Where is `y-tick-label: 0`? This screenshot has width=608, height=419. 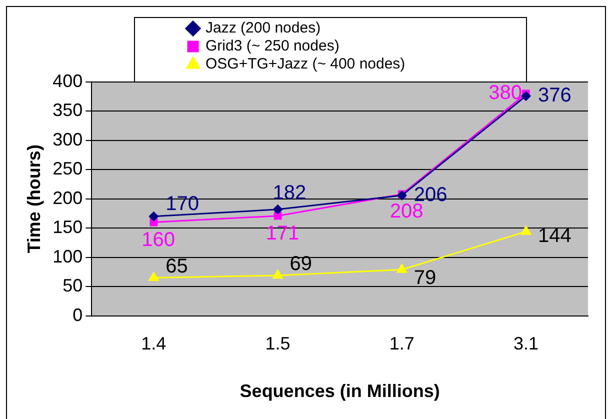 y-tick-label: 0 is located at coordinates (77, 314).